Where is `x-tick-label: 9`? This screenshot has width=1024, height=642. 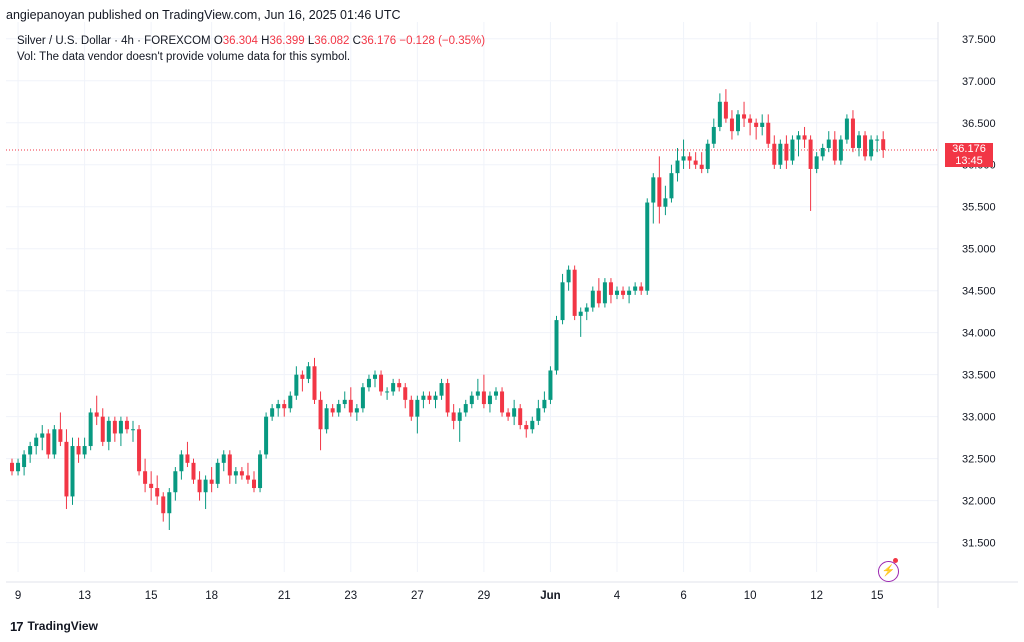 x-tick-label: 9 is located at coordinates (18, 596).